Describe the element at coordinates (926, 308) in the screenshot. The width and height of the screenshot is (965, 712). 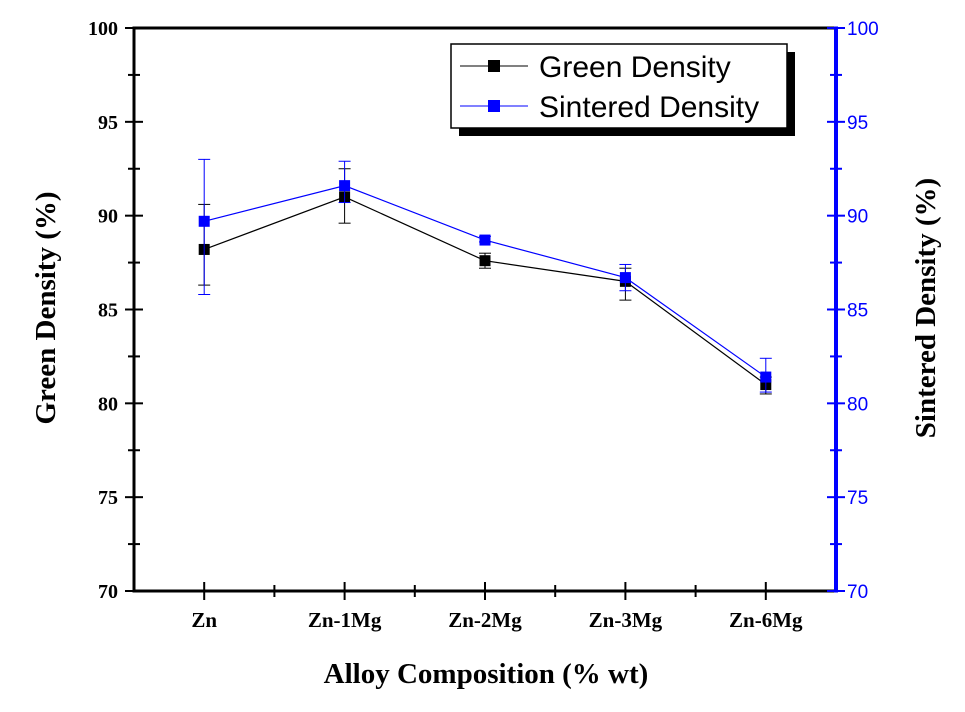
I see `right-y-axis-label: Sintered Density (%)` at that location.